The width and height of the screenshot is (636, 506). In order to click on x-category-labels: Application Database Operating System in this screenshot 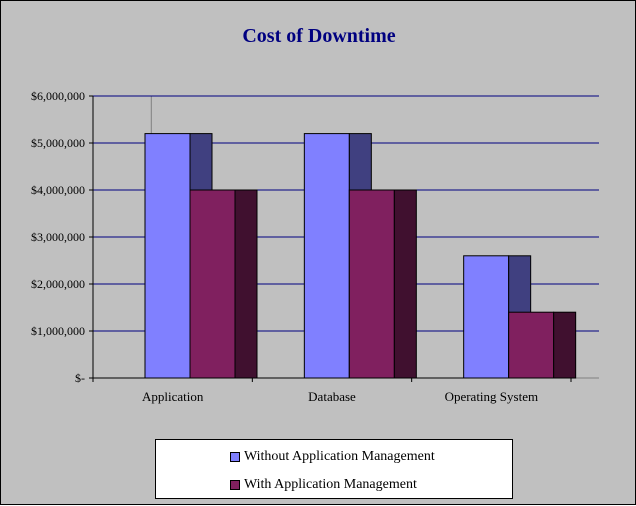, I will do `click(340, 396)`.